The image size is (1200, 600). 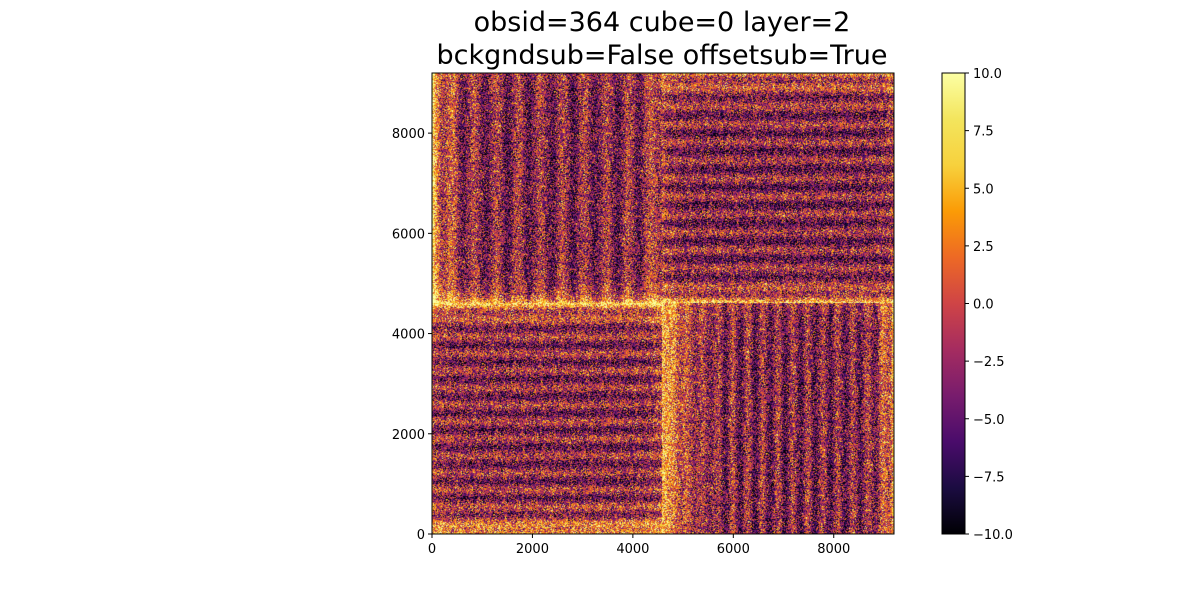 I want to click on x-tick-label: 8000, so click(x=833, y=549).